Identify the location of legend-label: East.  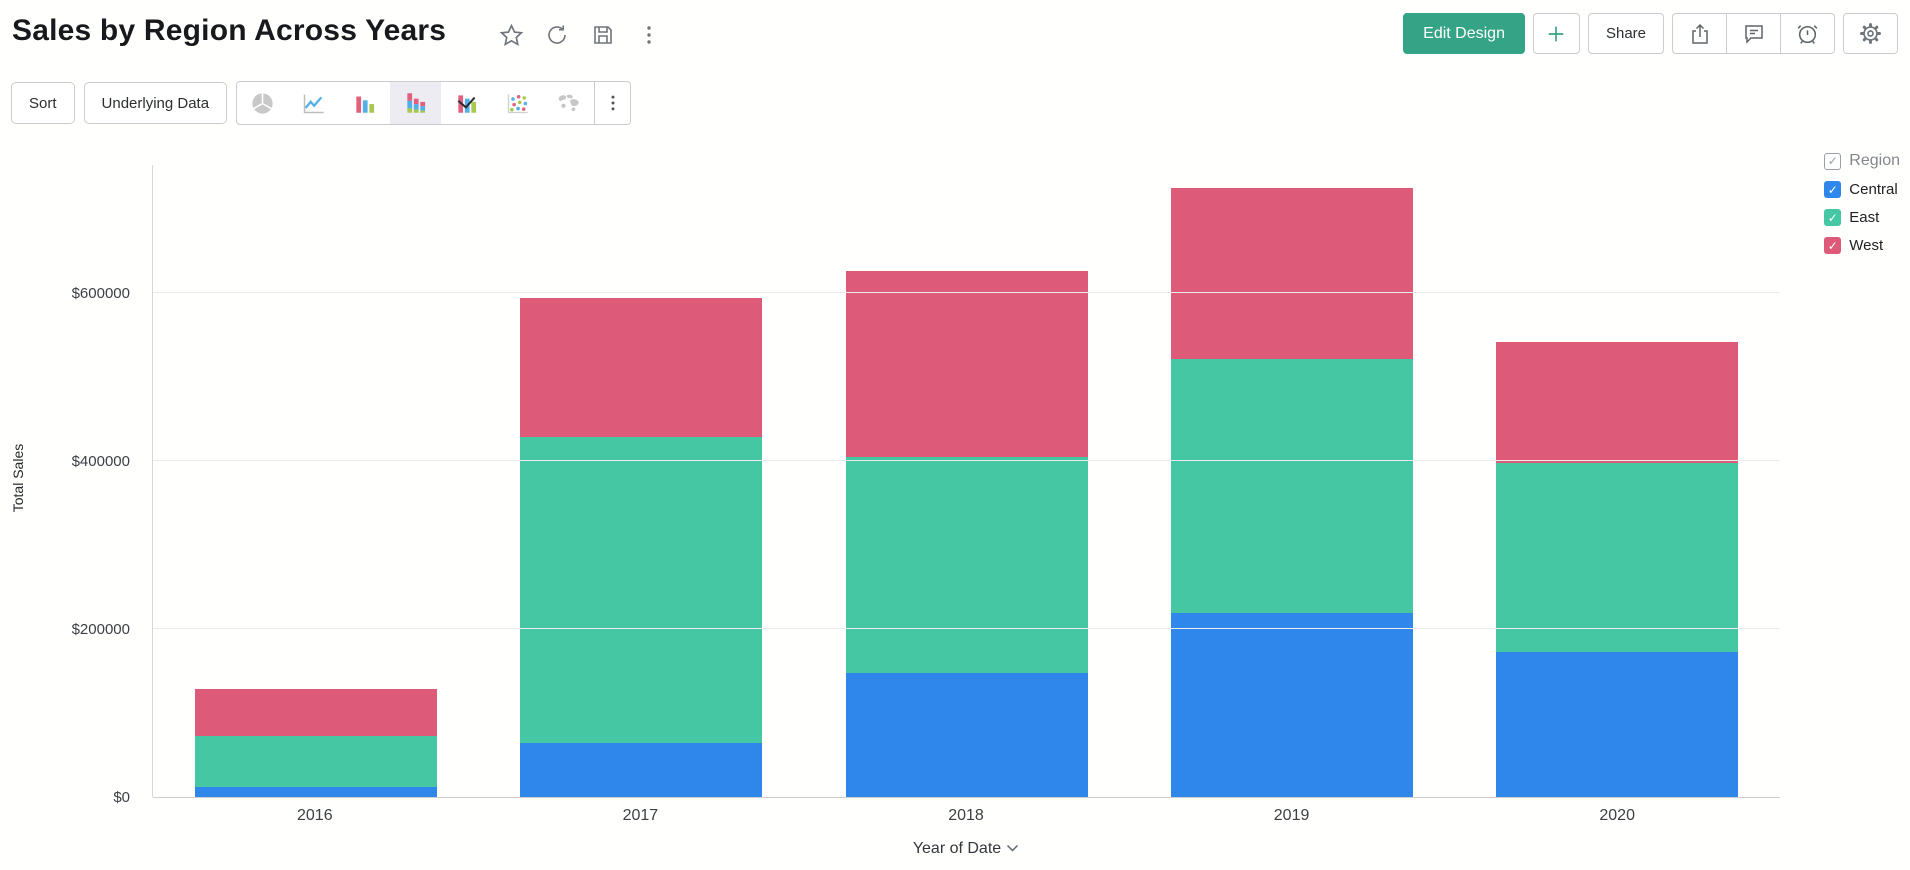
(1864, 217).